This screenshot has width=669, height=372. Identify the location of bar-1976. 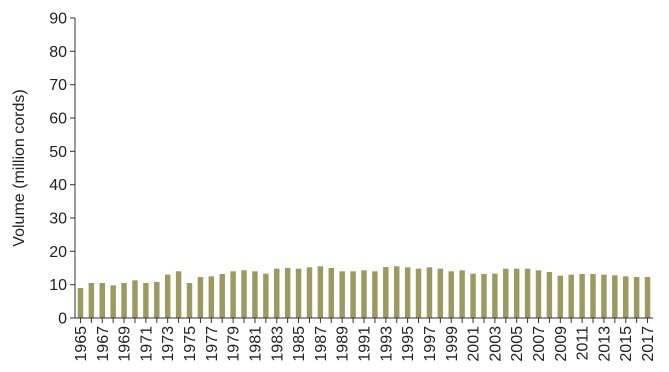
(200, 297).